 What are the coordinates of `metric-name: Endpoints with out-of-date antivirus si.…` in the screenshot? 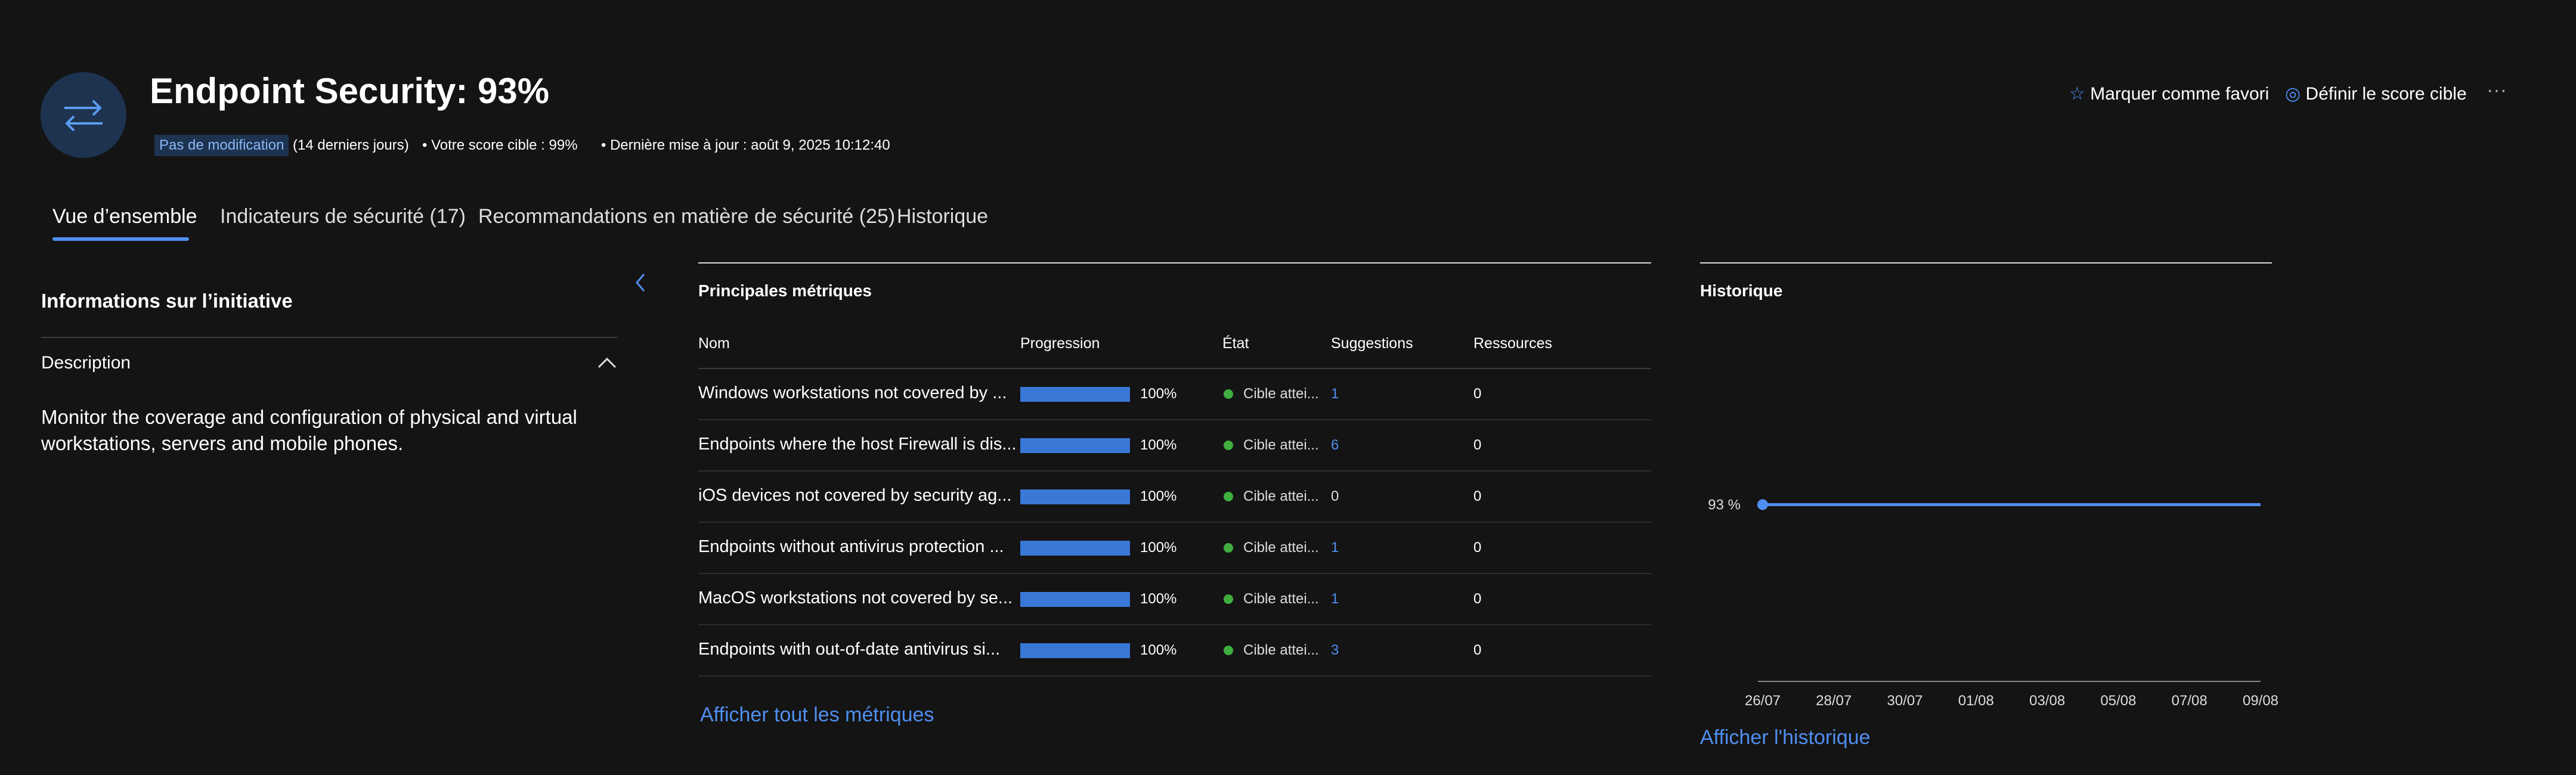 It's located at (849, 649).